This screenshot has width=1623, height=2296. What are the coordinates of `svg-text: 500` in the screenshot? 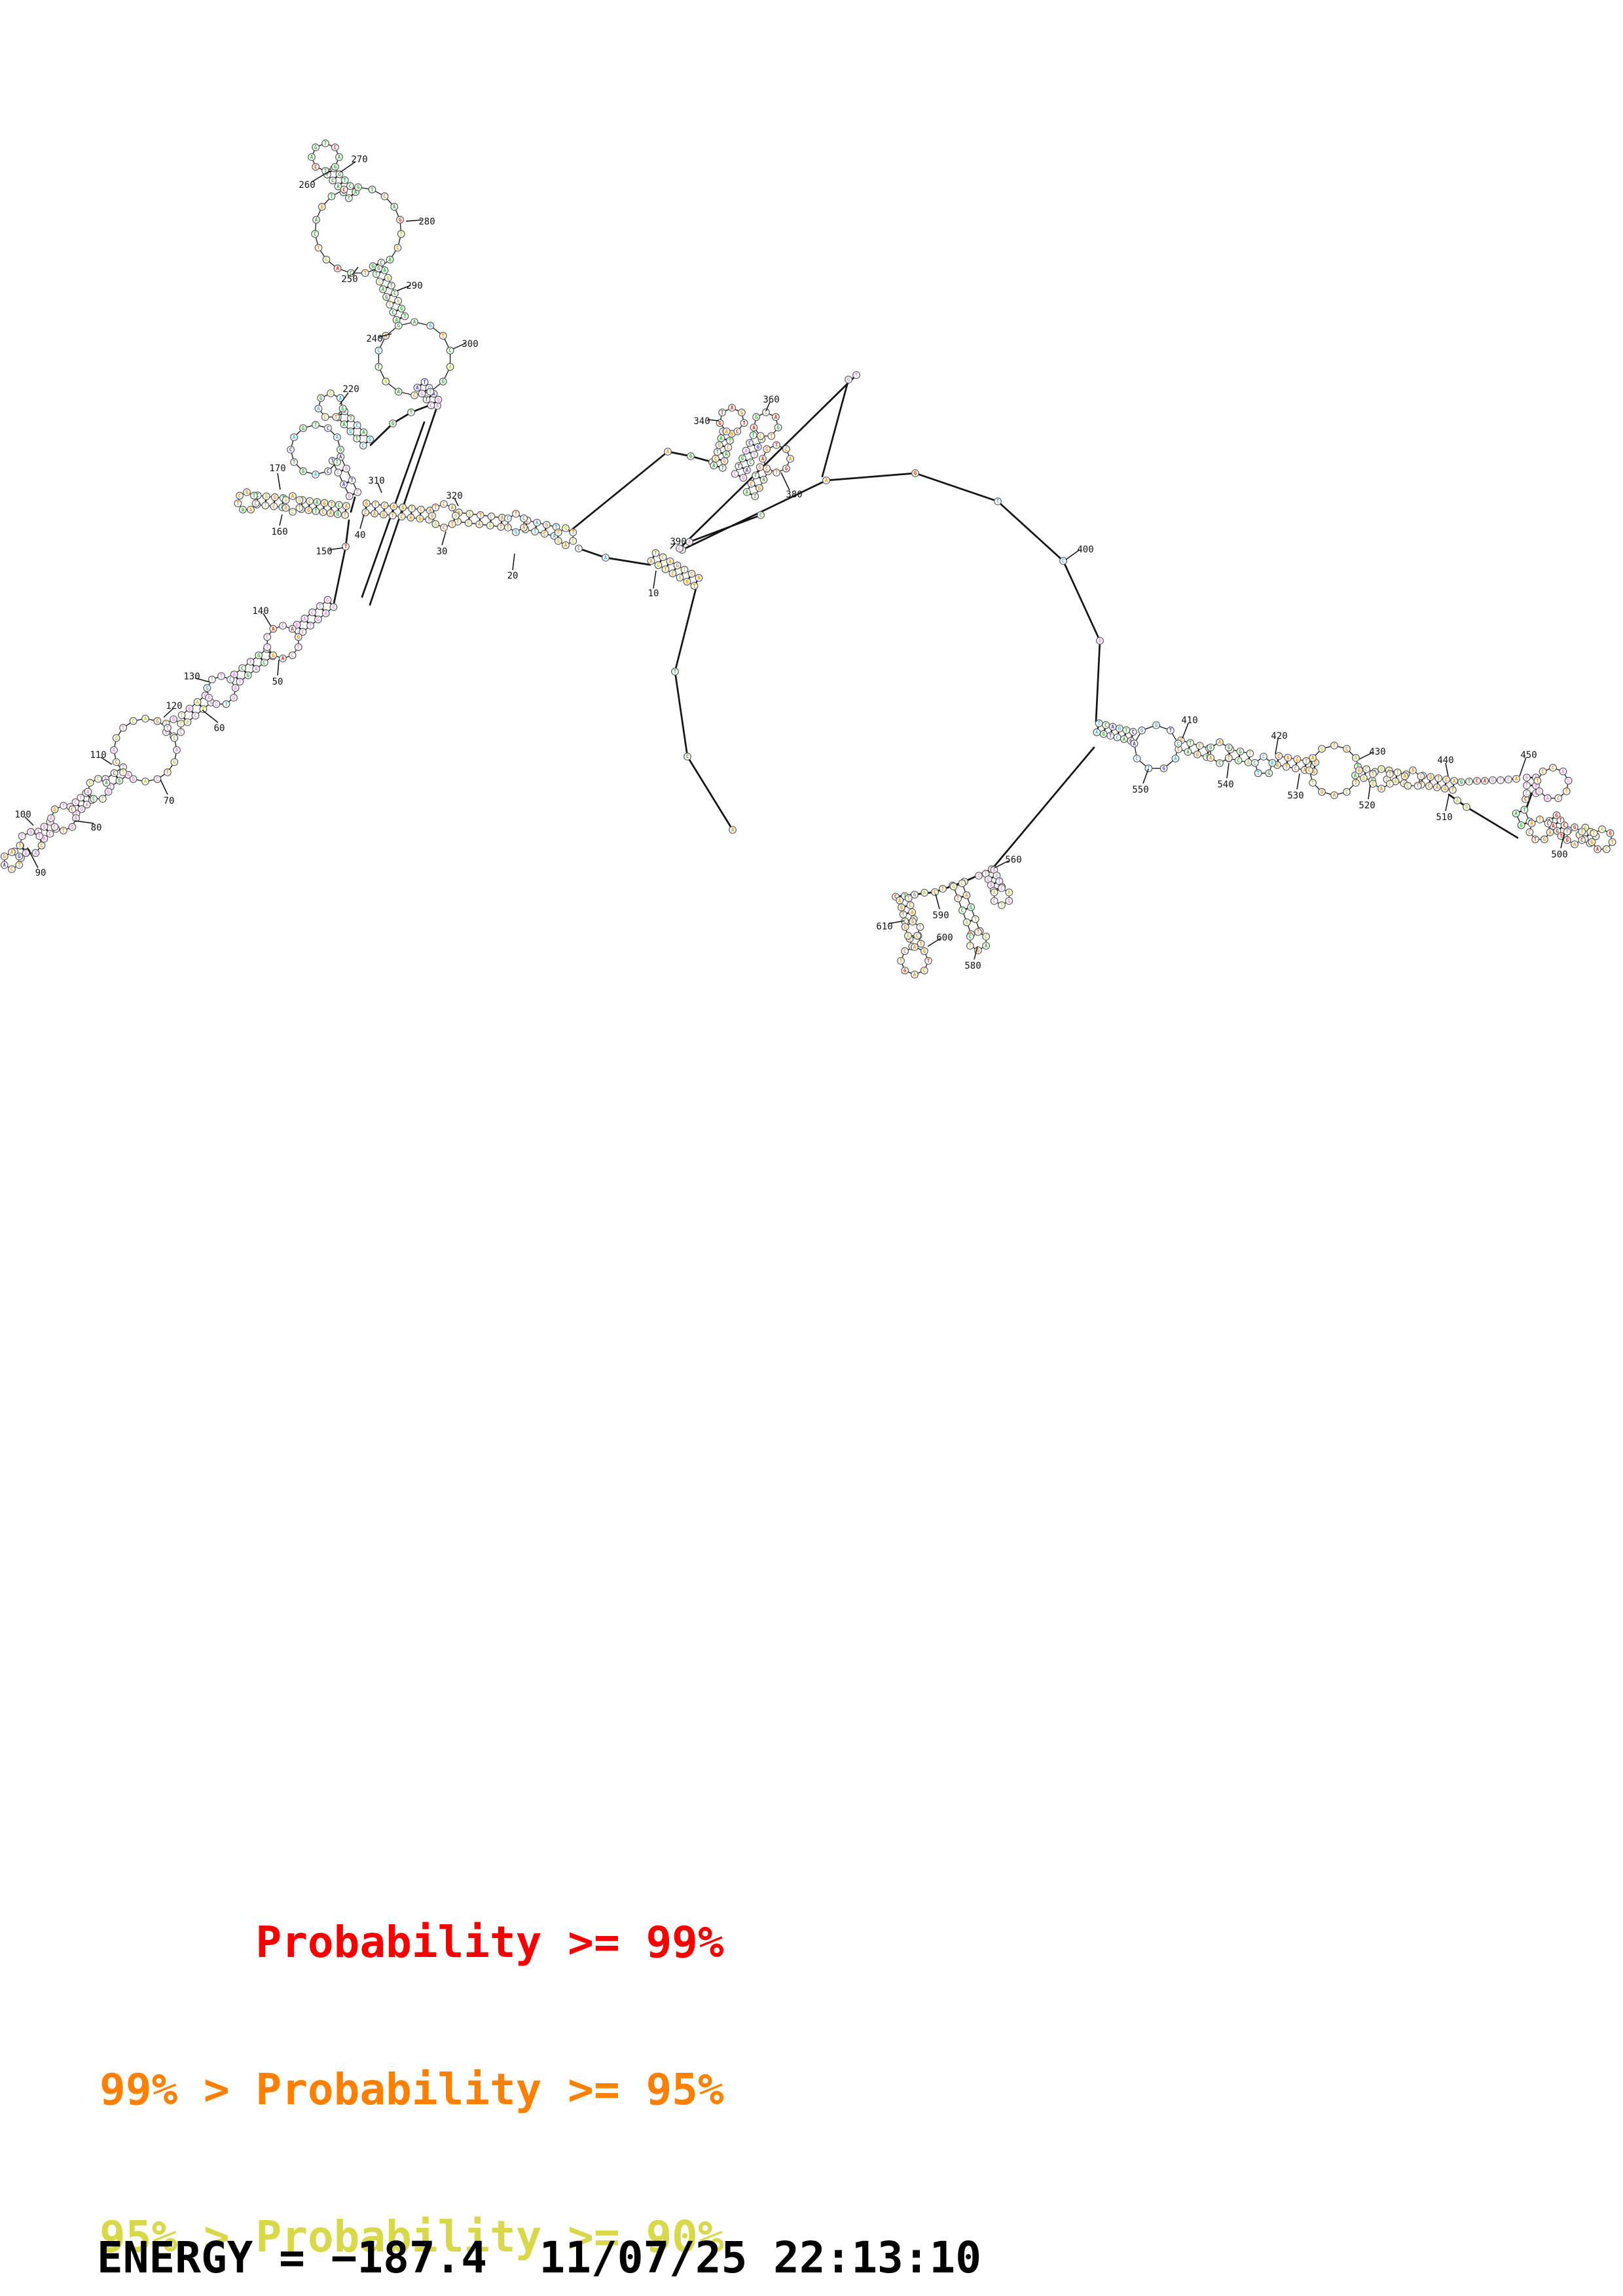 It's located at (1559, 855).